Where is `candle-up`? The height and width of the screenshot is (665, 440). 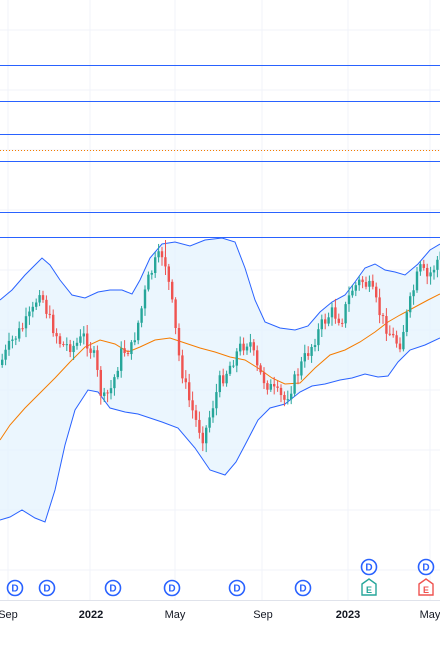 candle-up is located at coordinates (294, 384).